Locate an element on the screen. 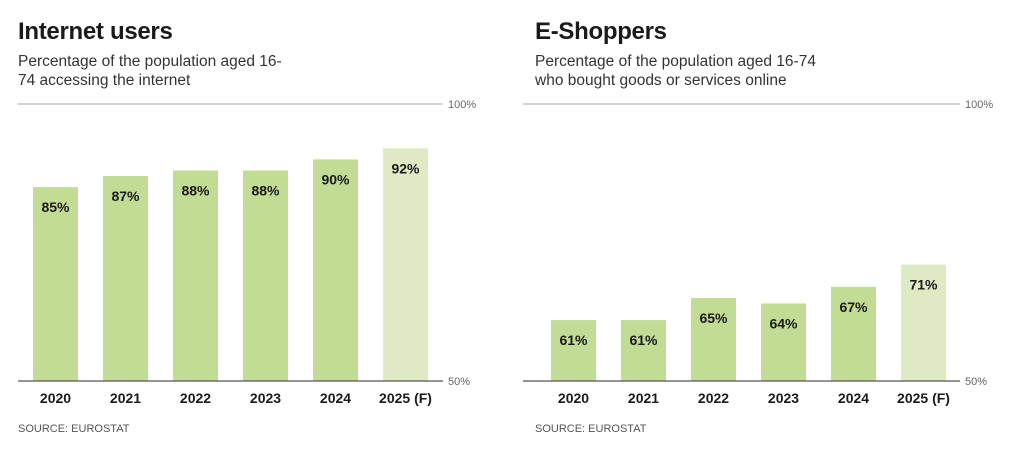 The height and width of the screenshot is (454, 1024). data-label: 65% is located at coordinates (713, 318).